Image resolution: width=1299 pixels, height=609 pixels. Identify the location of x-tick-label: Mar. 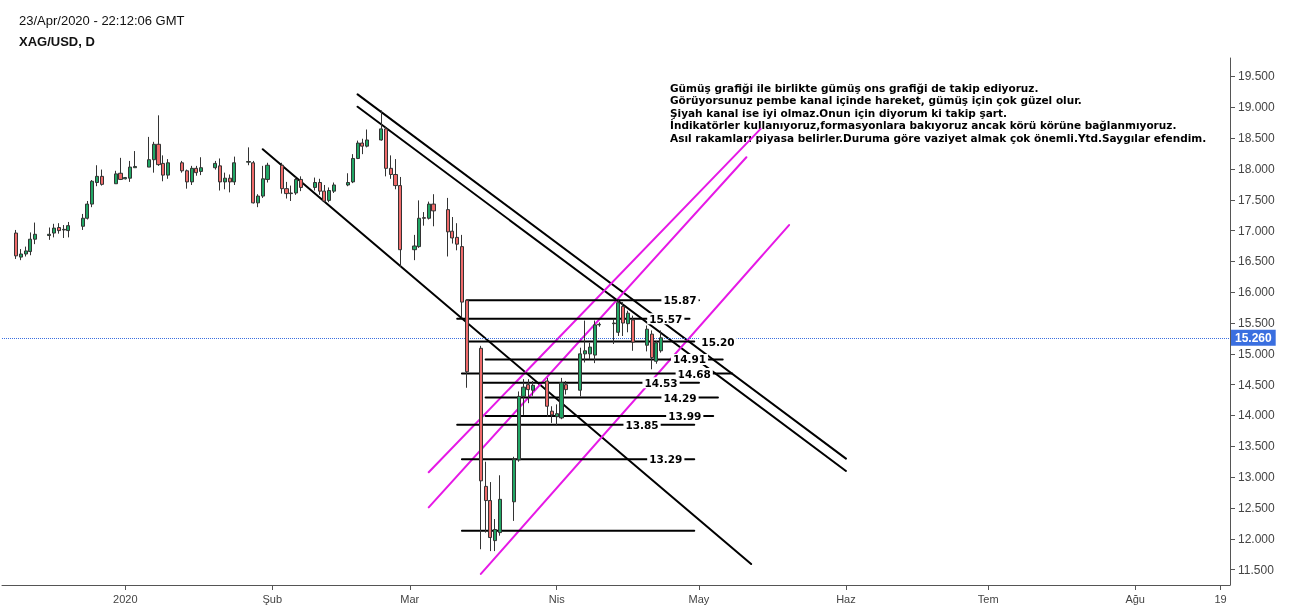
(410, 598).